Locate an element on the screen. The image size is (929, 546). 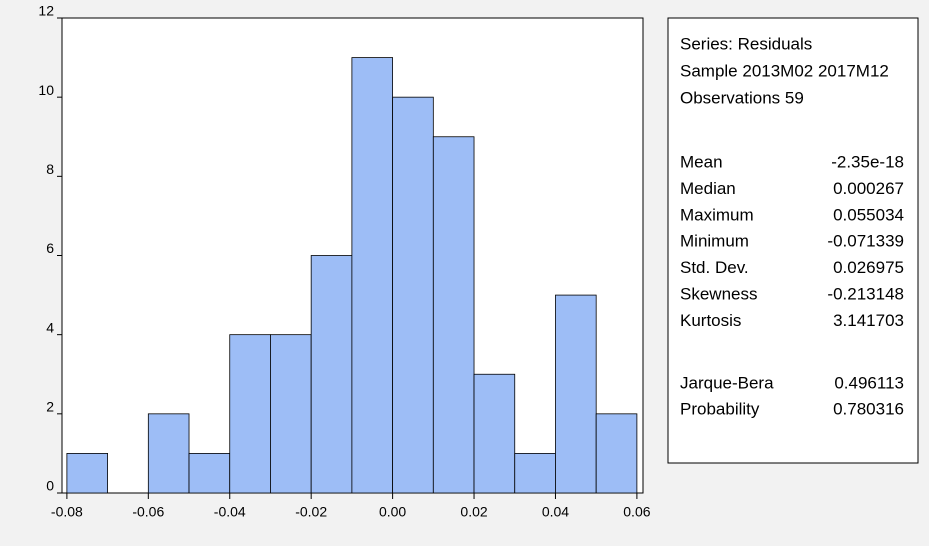
stats-value: 0.496113 is located at coordinates (869, 382).